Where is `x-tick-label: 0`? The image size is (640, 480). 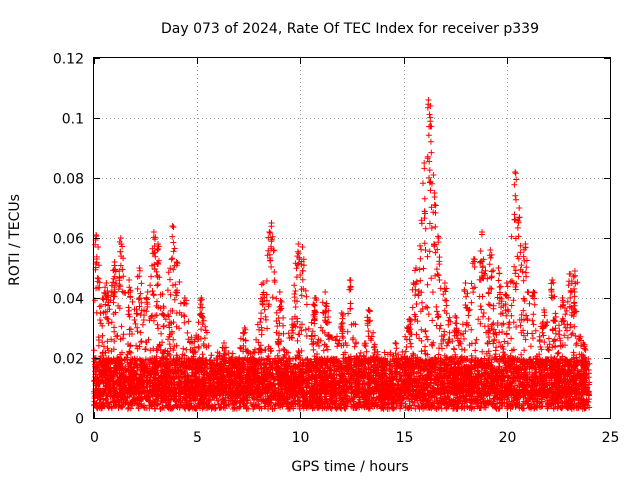
x-tick-label: 0 is located at coordinates (94, 438).